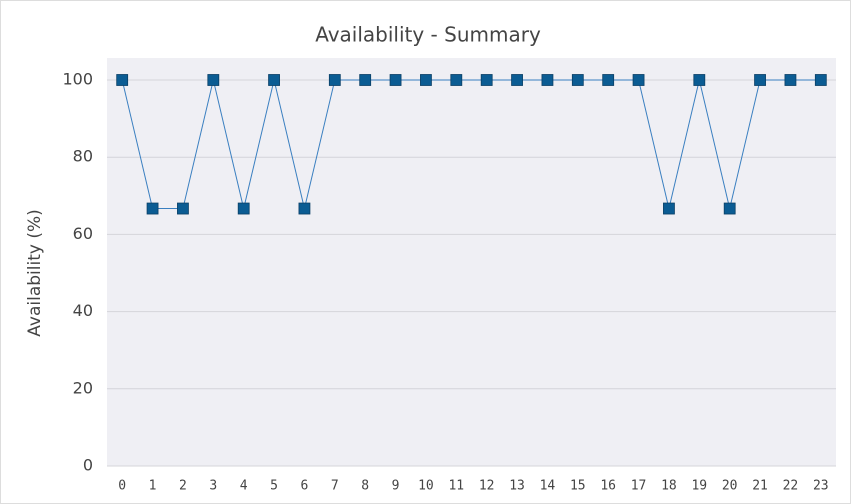 The width and height of the screenshot is (855, 504). I want to click on x-tick-label: 12, so click(487, 486).